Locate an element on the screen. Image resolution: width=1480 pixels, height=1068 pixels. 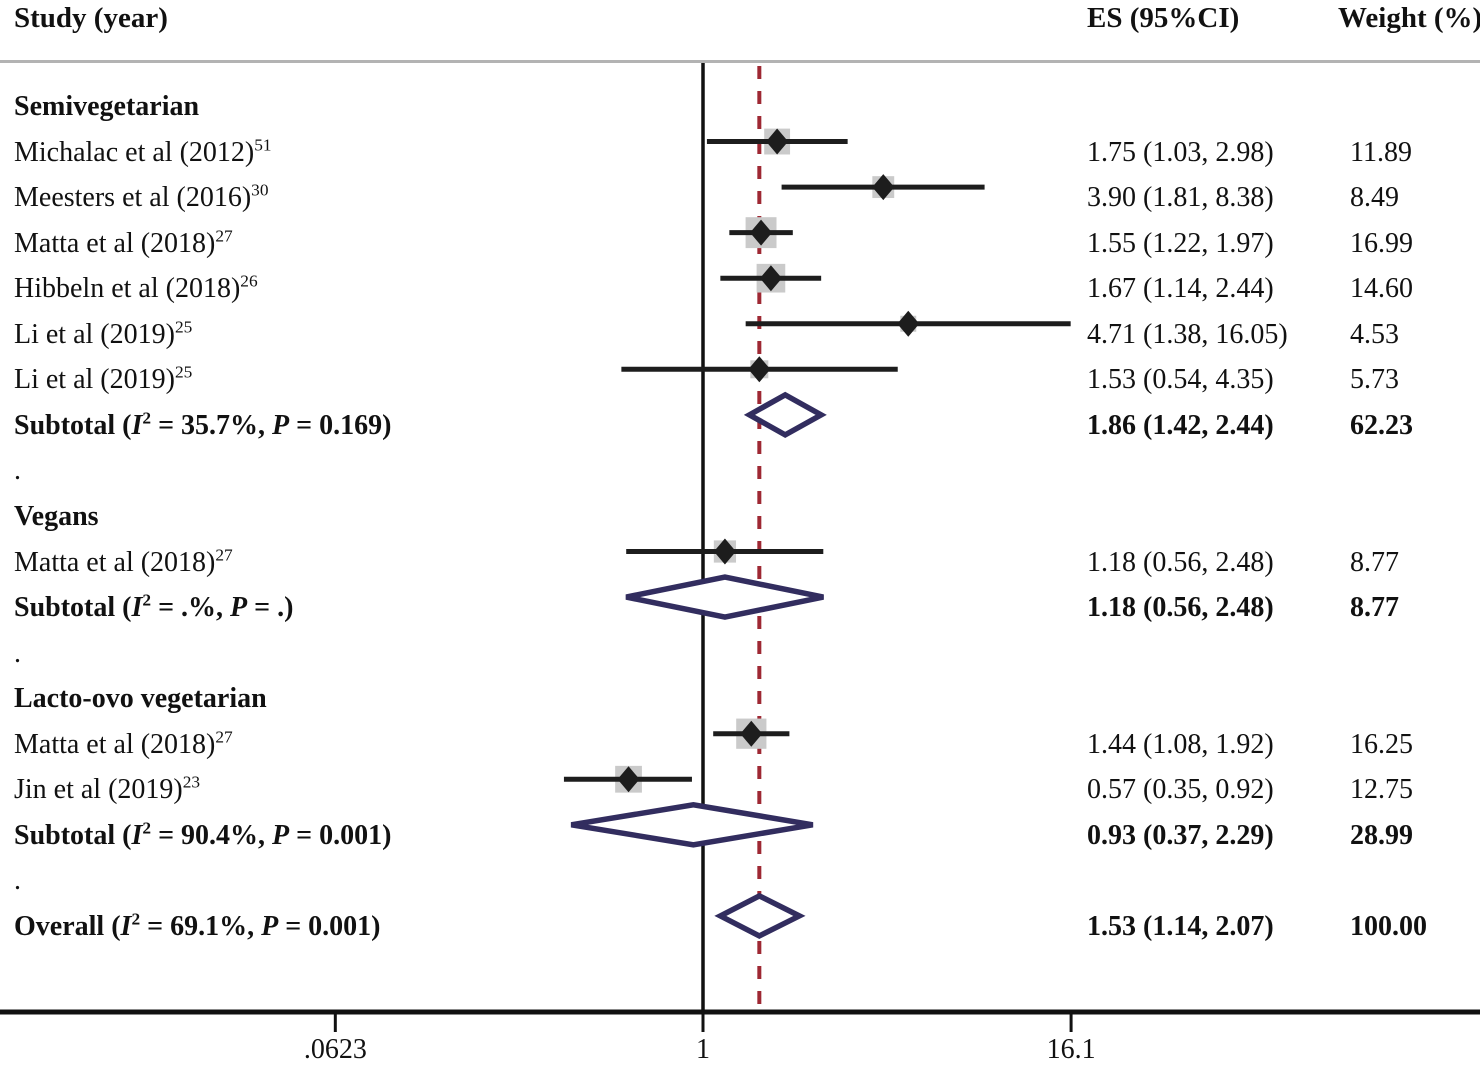
study-es-value: 0.57 (0.35, 0.92) is located at coordinates (1180, 790).